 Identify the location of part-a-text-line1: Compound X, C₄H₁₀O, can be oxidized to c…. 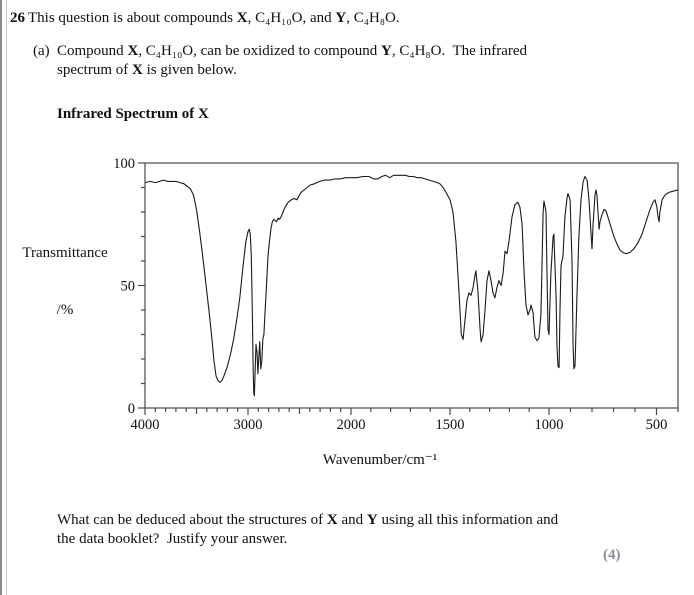
(292, 51).